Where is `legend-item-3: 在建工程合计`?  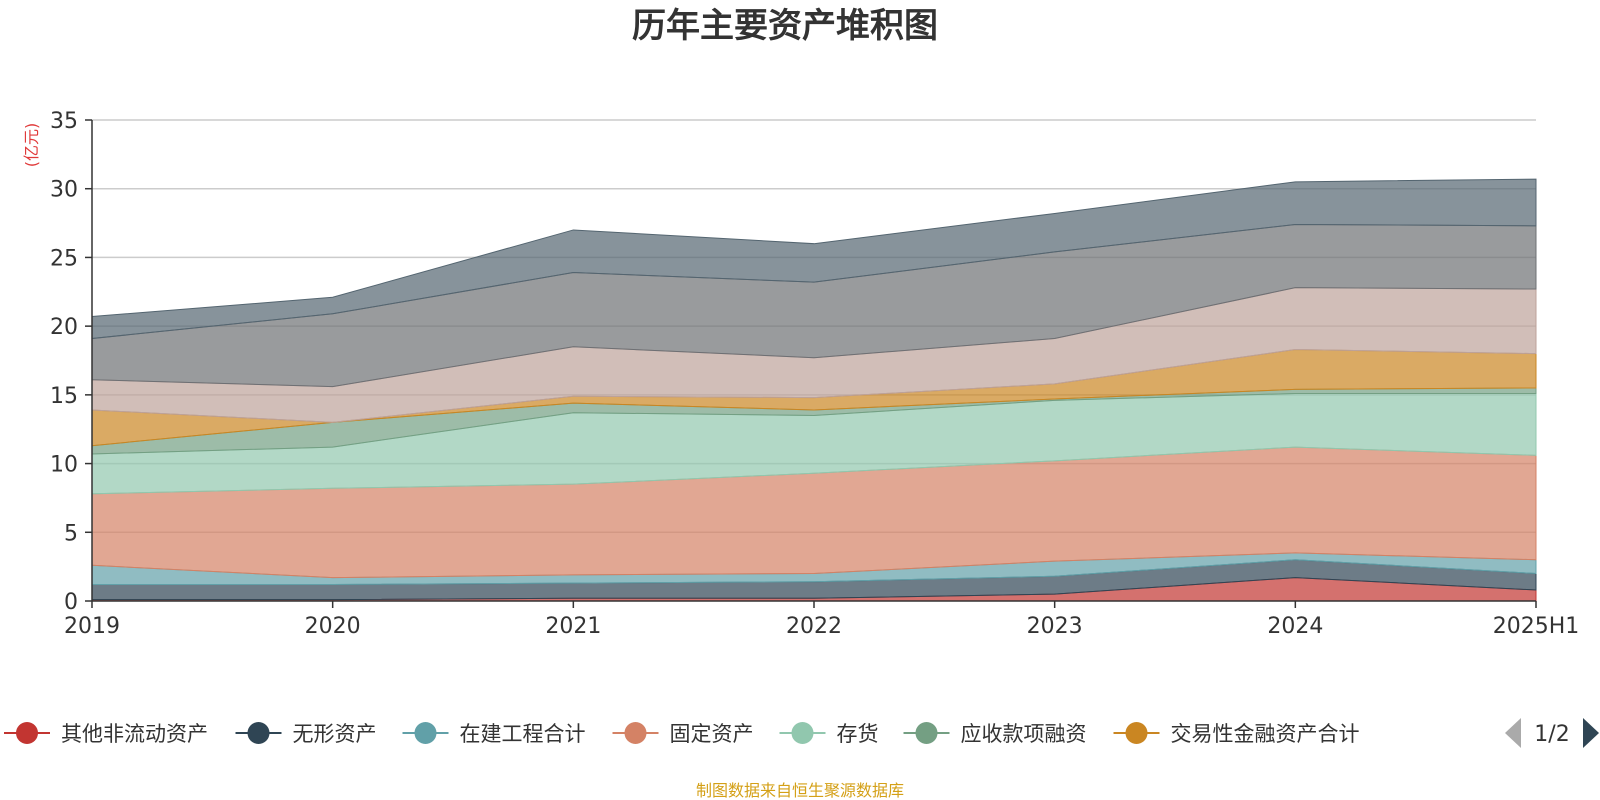
legend-item-3: 在建工程合计 is located at coordinates (494, 734).